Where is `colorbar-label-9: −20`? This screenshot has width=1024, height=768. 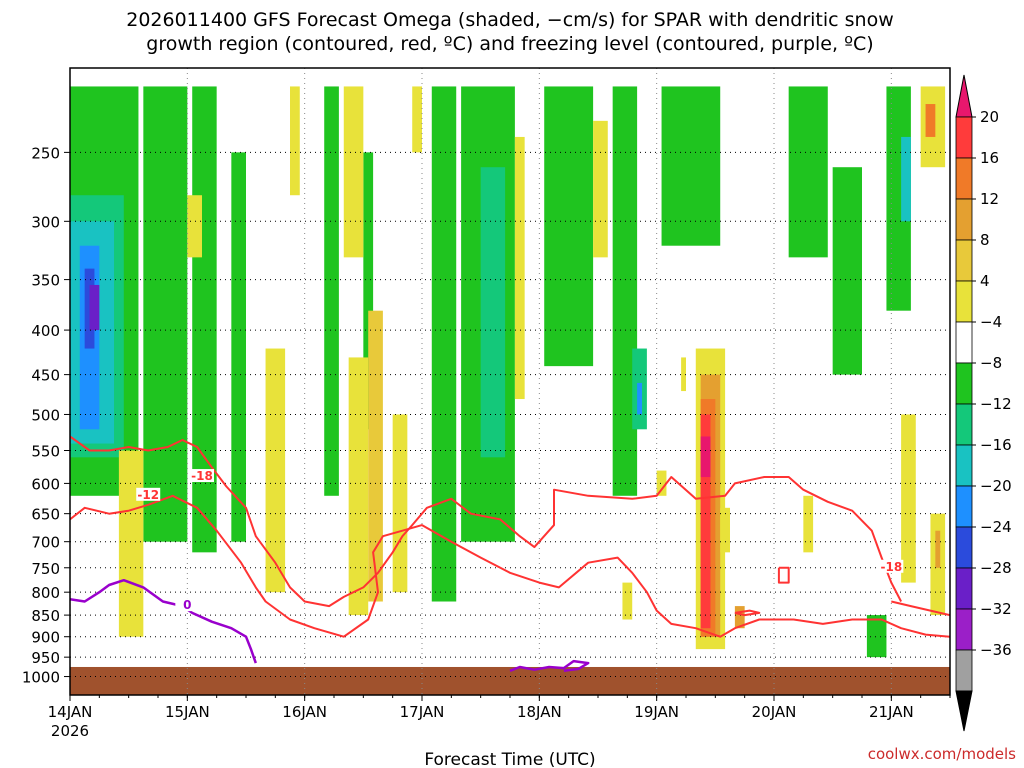 colorbar-label-9: −20 is located at coordinates (996, 486).